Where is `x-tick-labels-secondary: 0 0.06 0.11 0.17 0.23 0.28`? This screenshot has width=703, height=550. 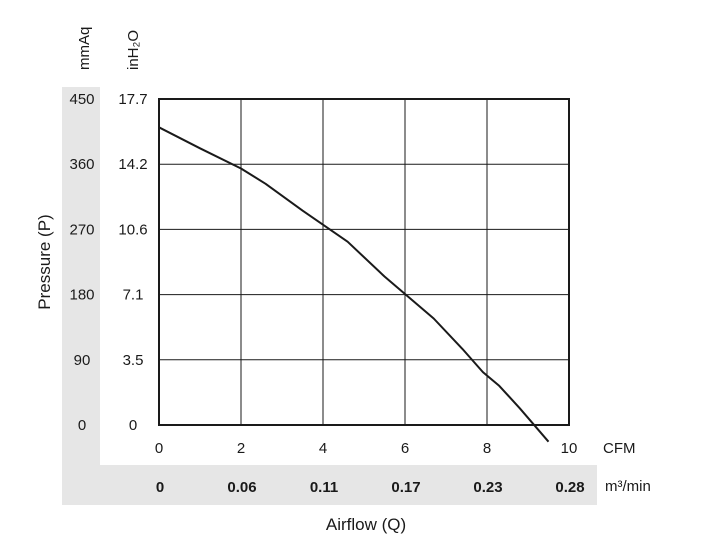
x-tick-labels-secondary: 0 0.06 0.11 0.17 0.23 0.28 is located at coordinates (370, 487).